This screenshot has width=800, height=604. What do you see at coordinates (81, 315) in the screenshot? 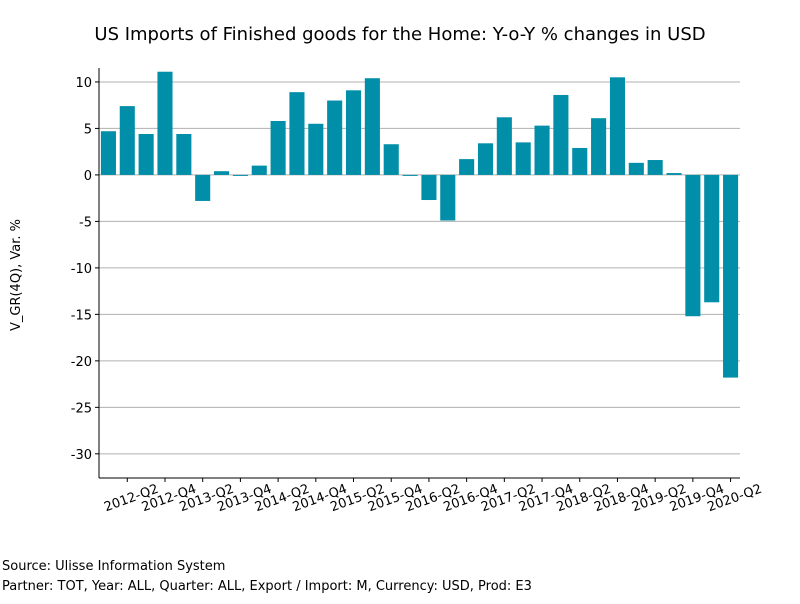
I see `y-tick-label: -15` at bounding box center [81, 315].